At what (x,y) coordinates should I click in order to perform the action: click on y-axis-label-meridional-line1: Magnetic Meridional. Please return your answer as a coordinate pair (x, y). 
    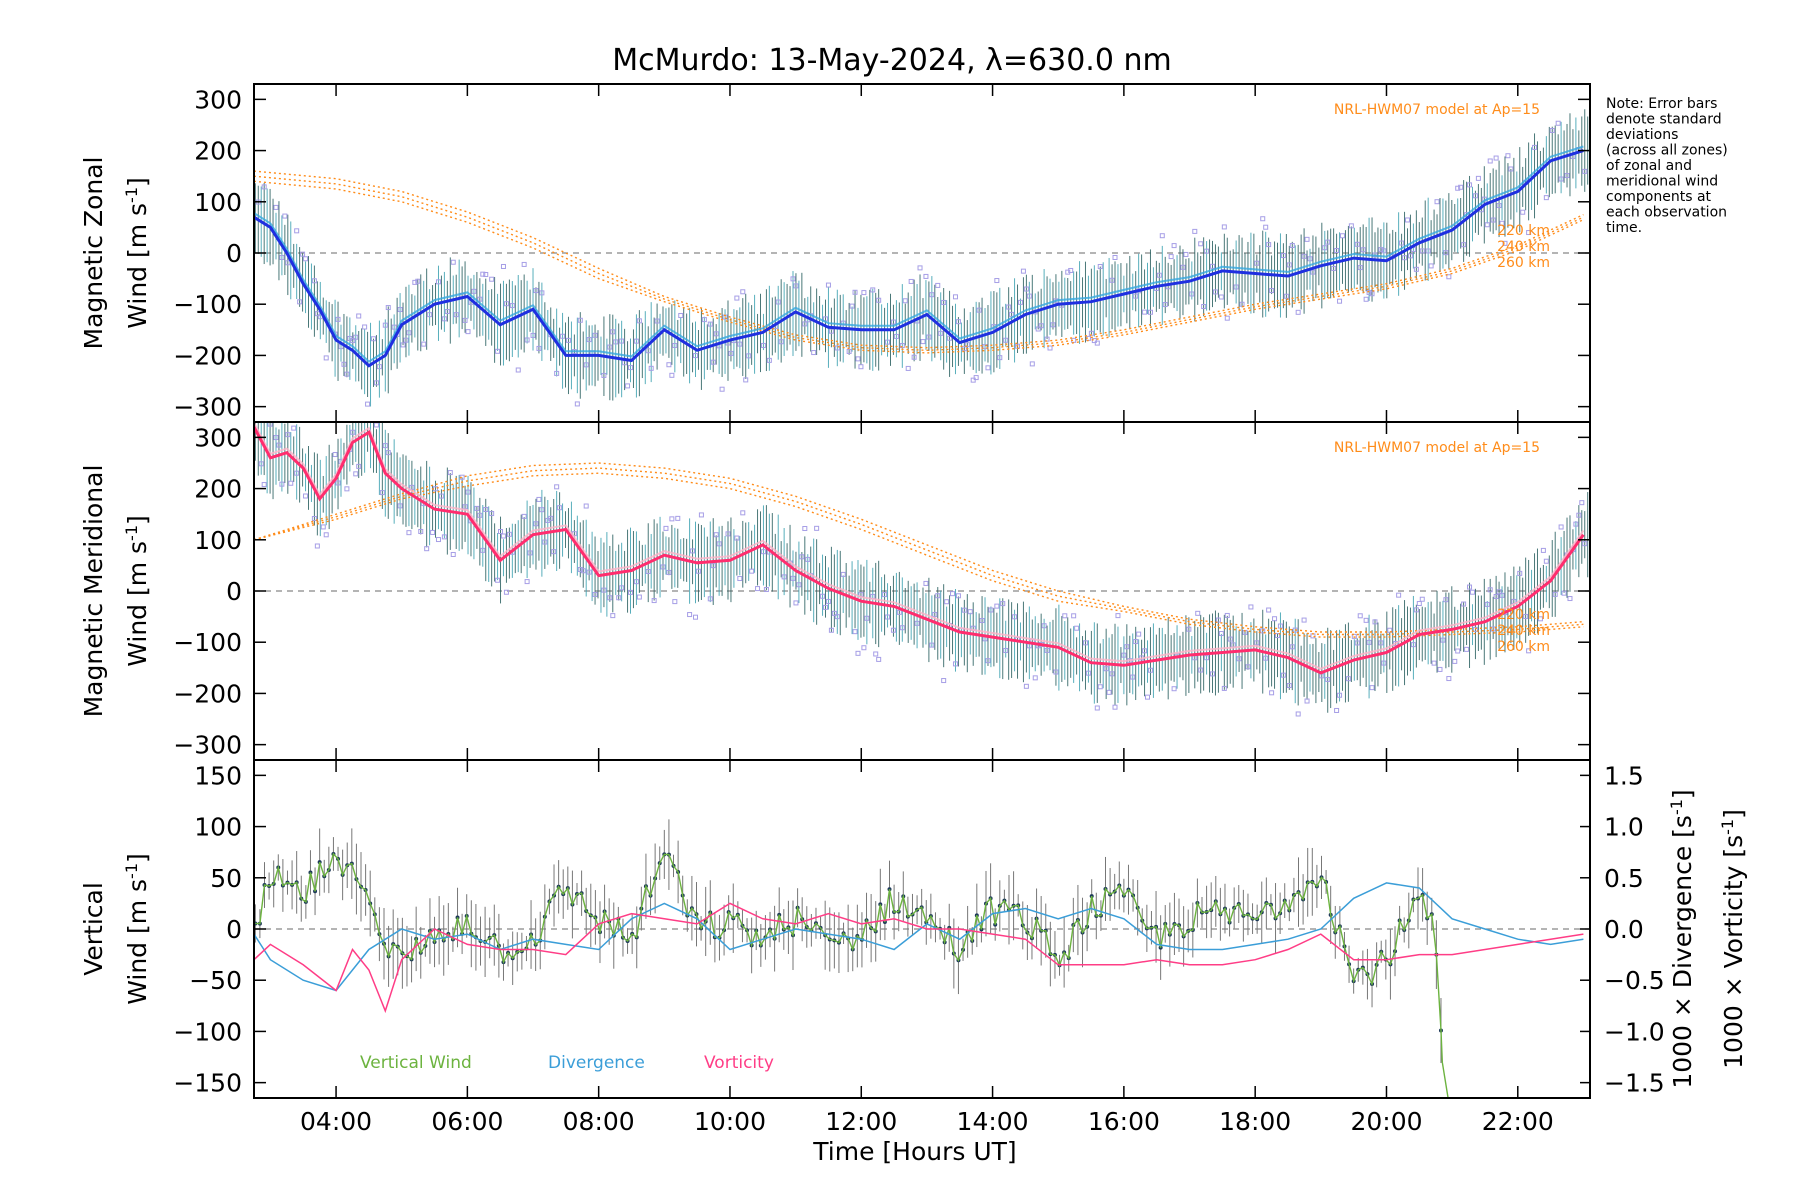
    Looking at the image, I should click on (93, 591).